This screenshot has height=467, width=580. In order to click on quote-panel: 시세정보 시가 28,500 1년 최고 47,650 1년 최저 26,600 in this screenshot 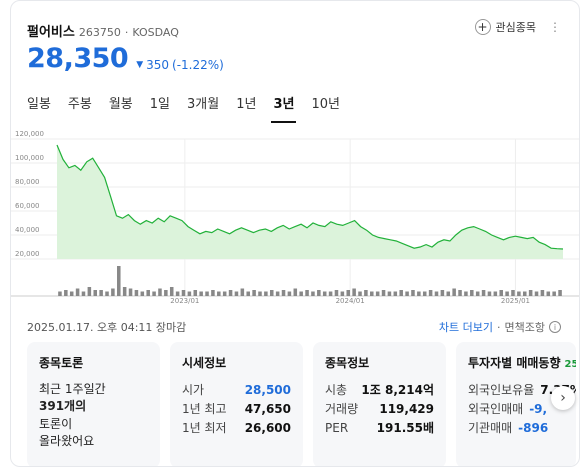, I will do `click(236, 404)`.